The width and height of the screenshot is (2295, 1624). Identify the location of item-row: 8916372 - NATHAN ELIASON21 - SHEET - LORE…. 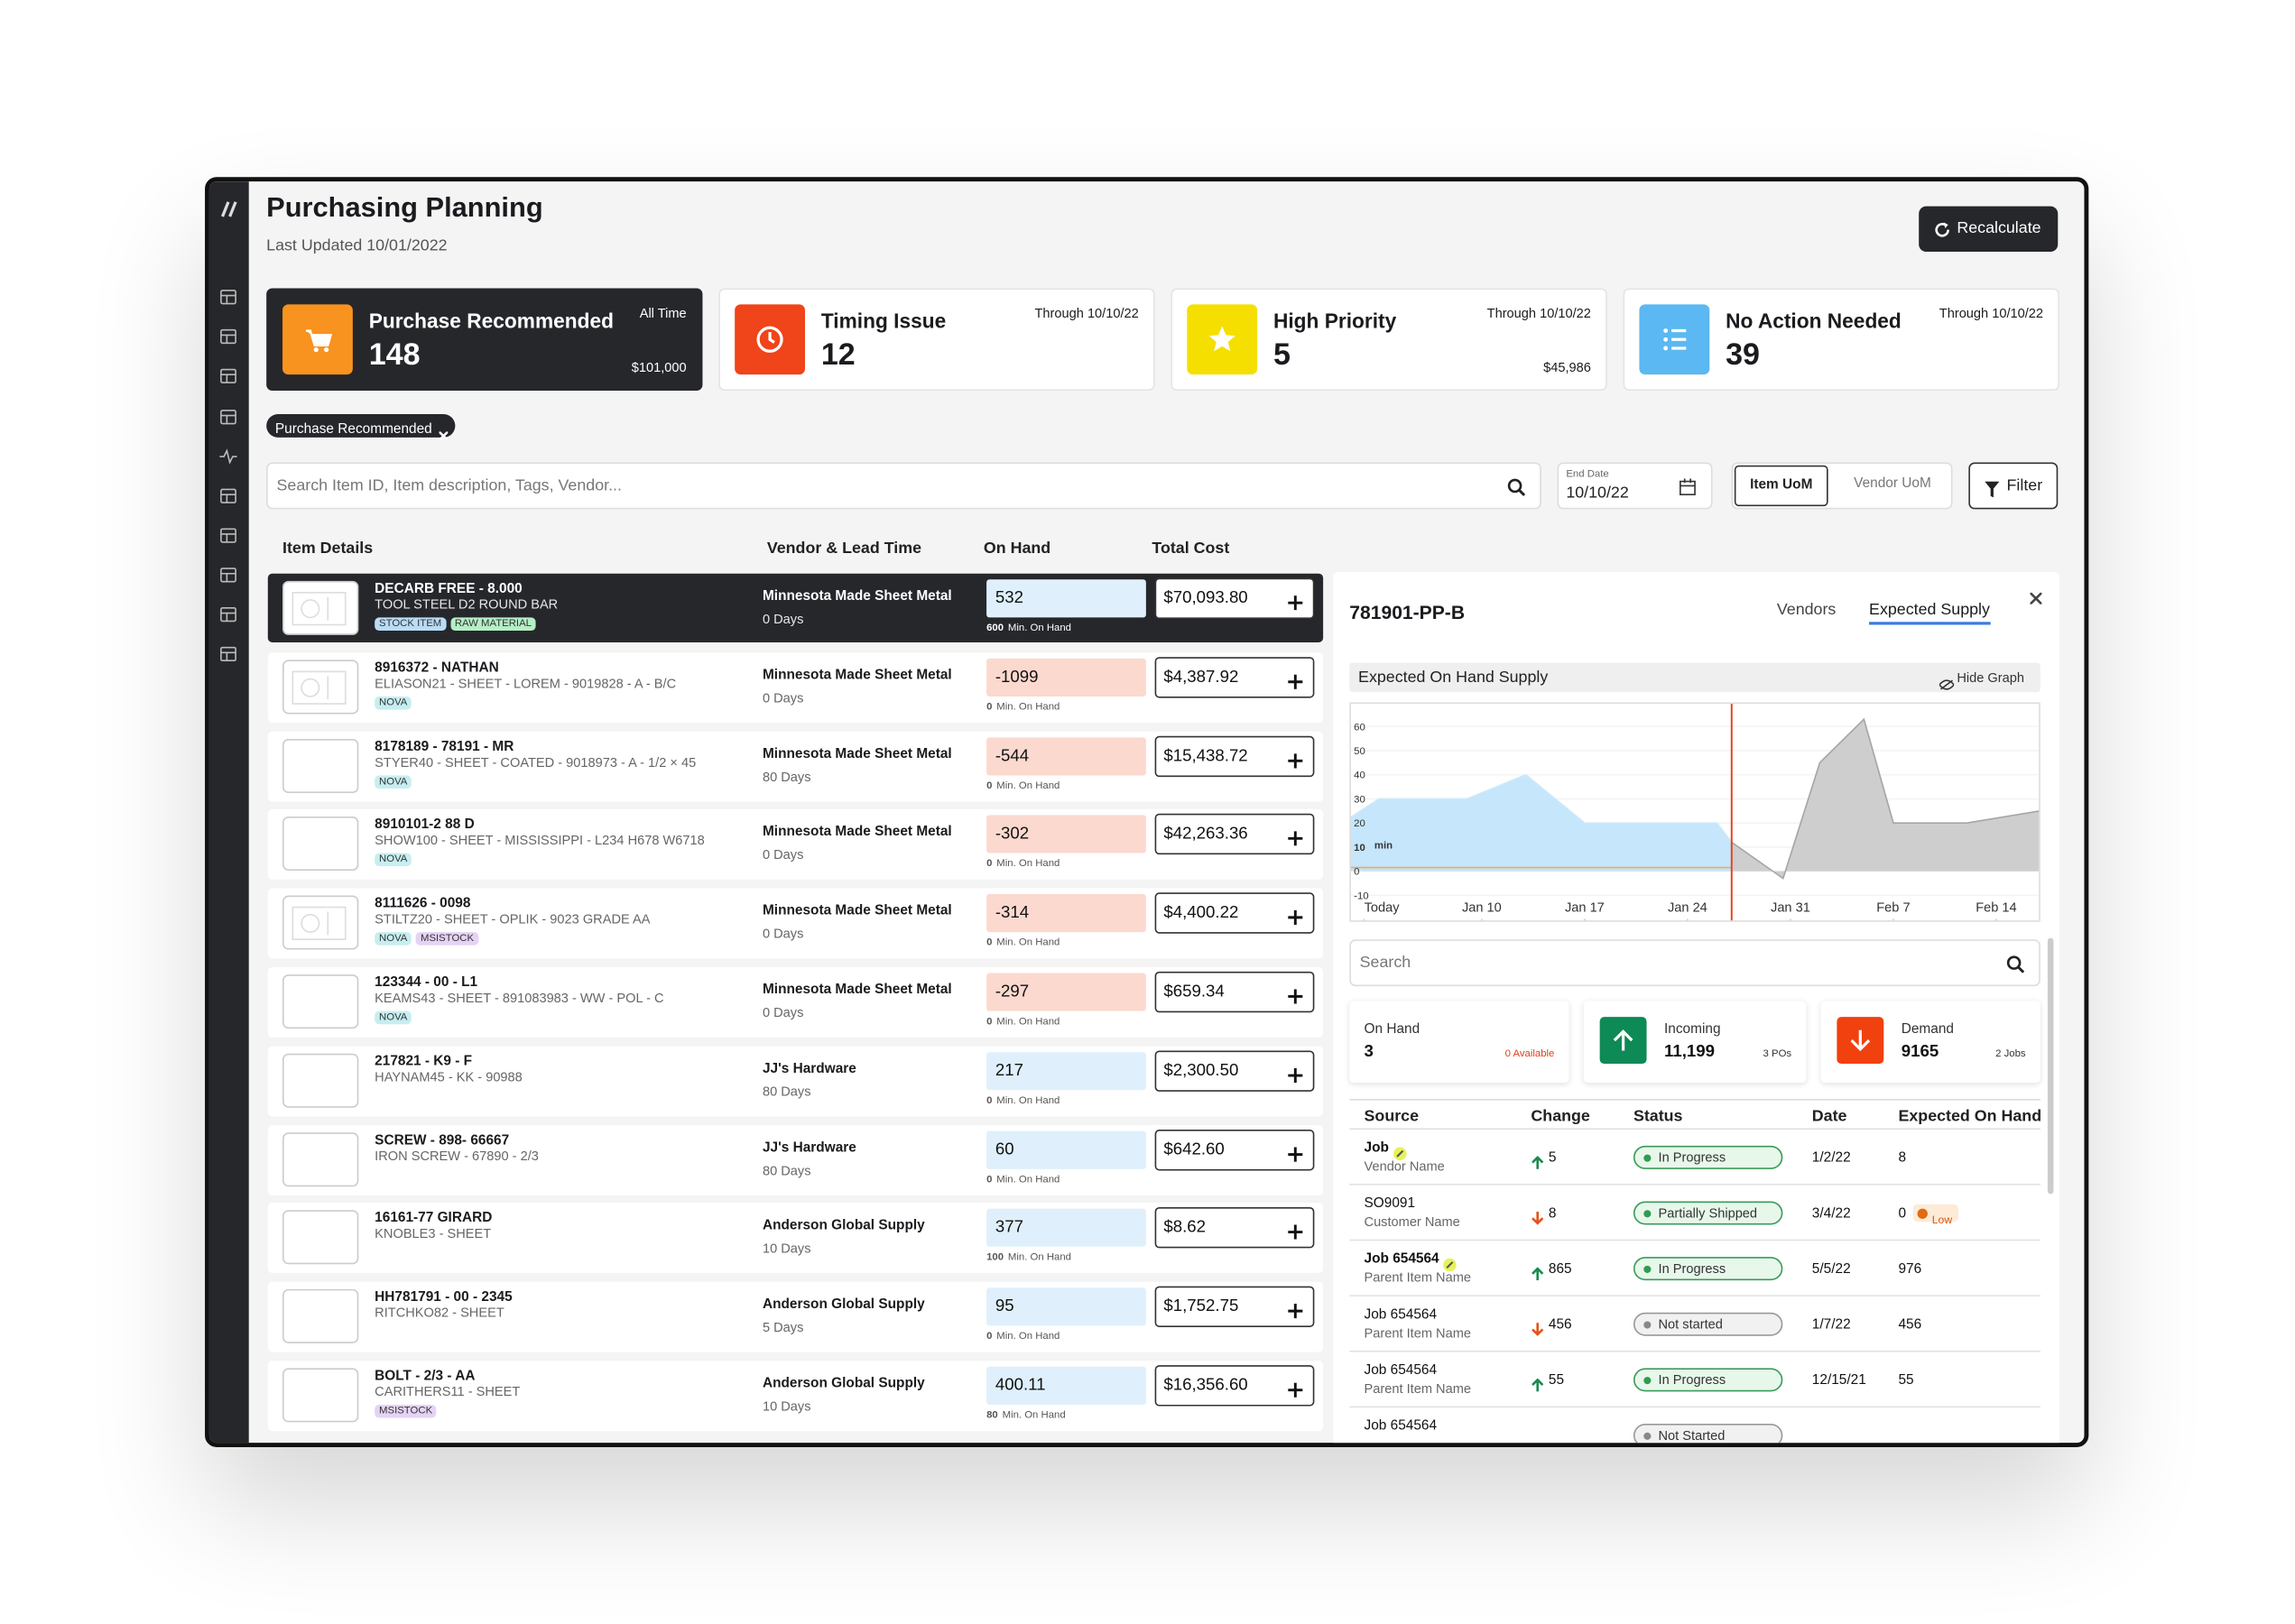
(795, 687).